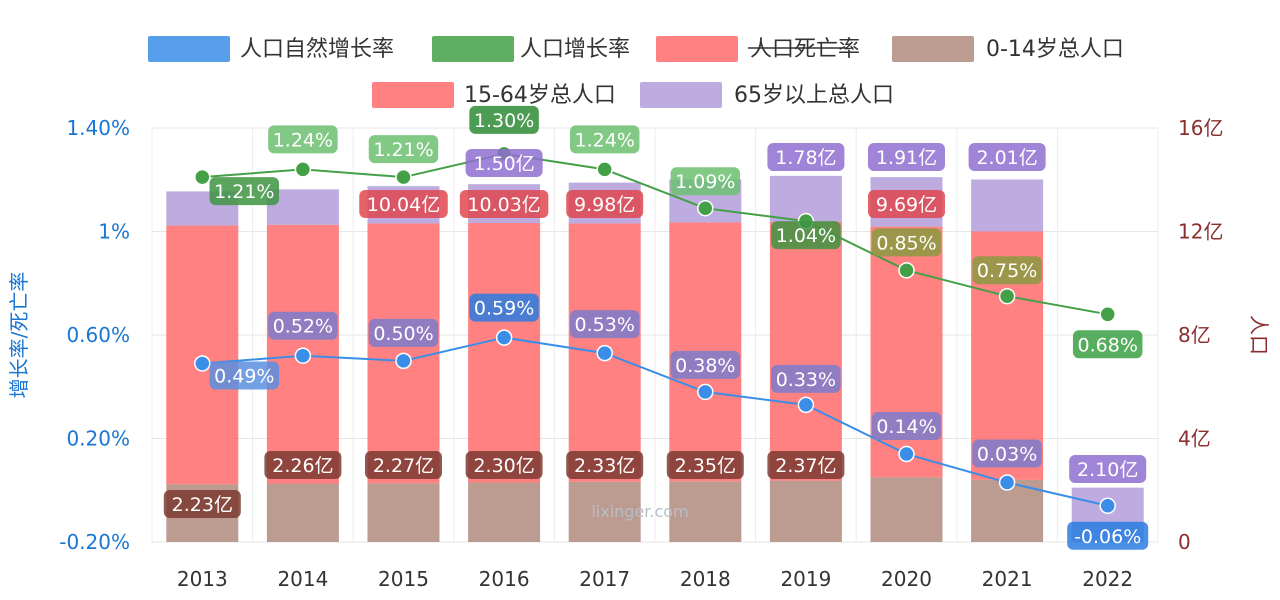 Image resolution: width=1280 pixels, height=600 pixels. I want to click on line-data-label: 0.68%, so click(1108, 345).